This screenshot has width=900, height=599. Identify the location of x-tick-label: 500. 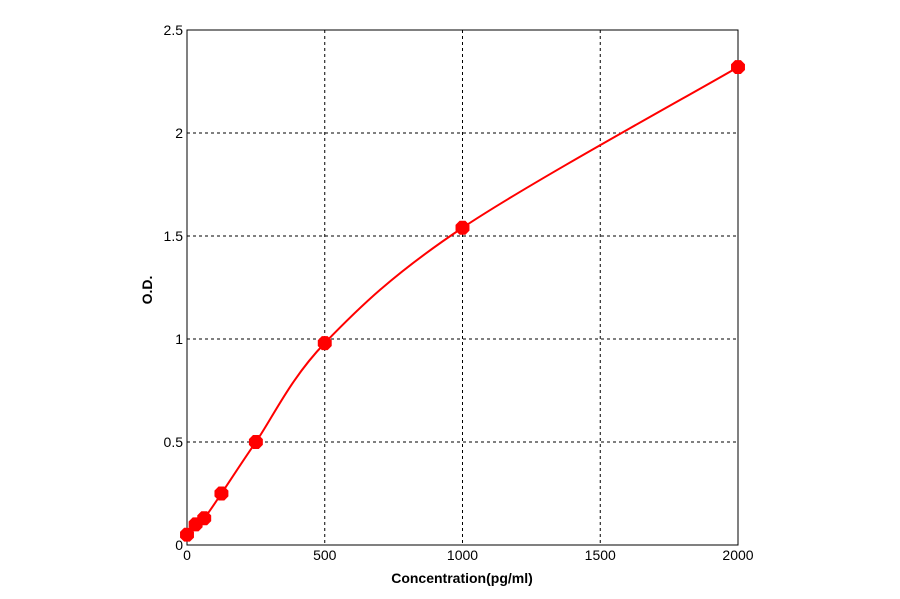
(325, 555).